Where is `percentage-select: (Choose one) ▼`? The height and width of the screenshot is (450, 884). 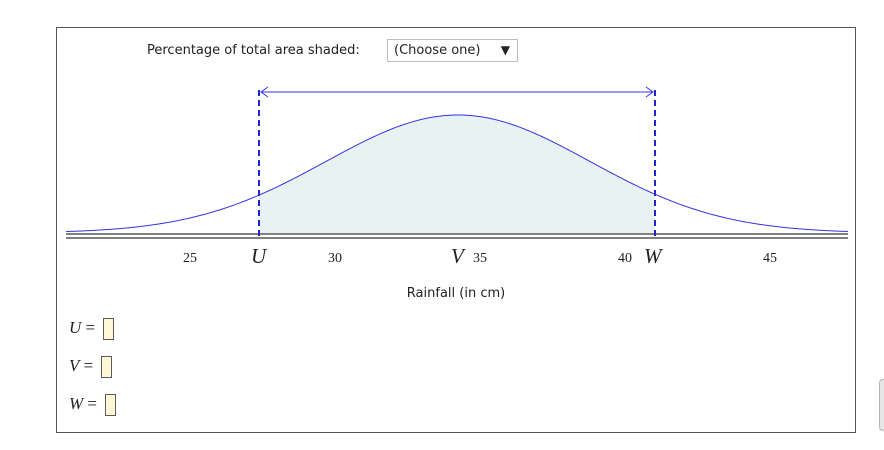
percentage-select: (Choose one) ▼ is located at coordinates (452, 50).